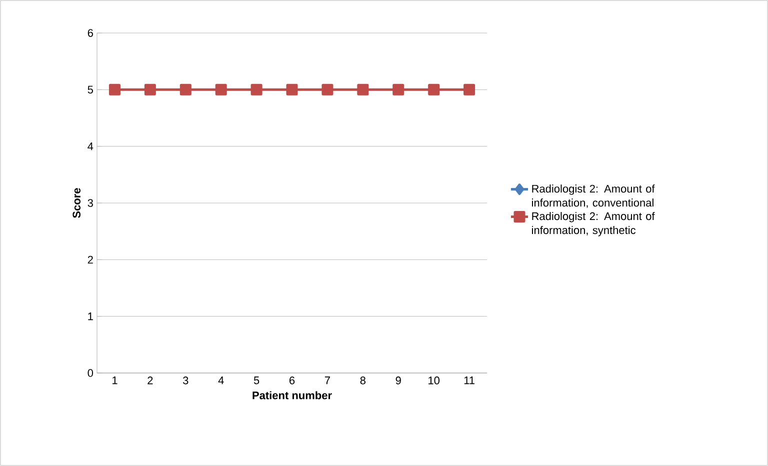 The height and width of the screenshot is (466, 768). Describe the element at coordinates (115, 380) in the screenshot. I see `x-tick-label: 1` at that location.